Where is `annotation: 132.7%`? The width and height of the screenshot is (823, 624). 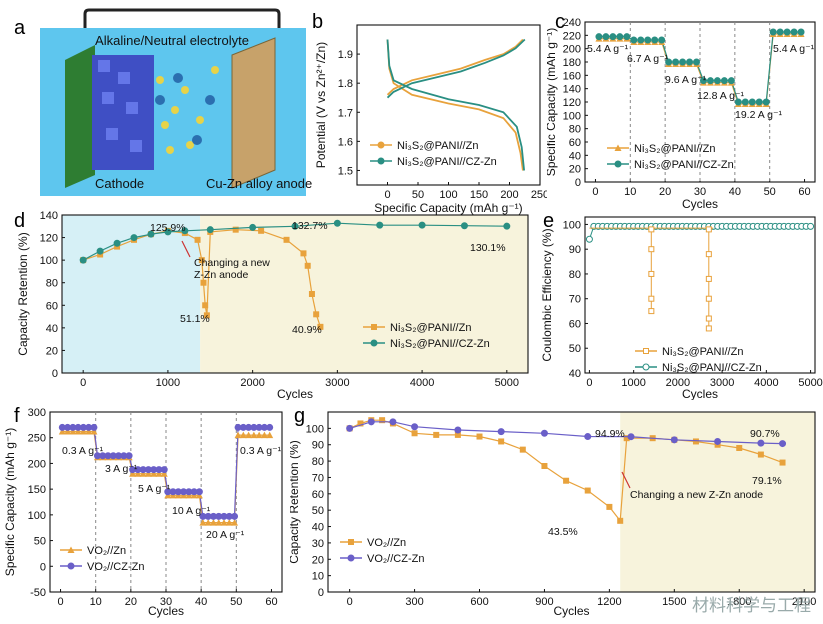 annotation: 132.7% is located at coordinates (310, 226).